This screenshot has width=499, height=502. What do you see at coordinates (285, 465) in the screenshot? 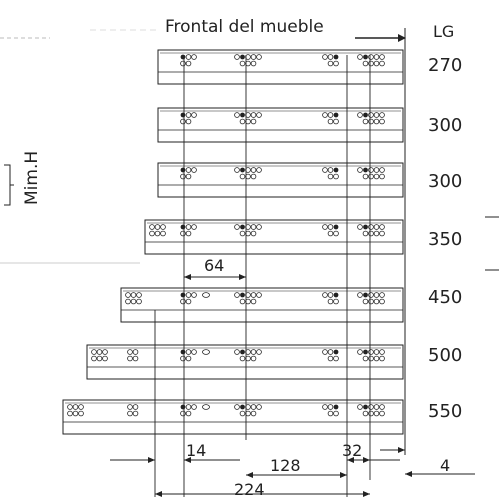
I see `dimension-128: 128` at bounding box center [285, 465].